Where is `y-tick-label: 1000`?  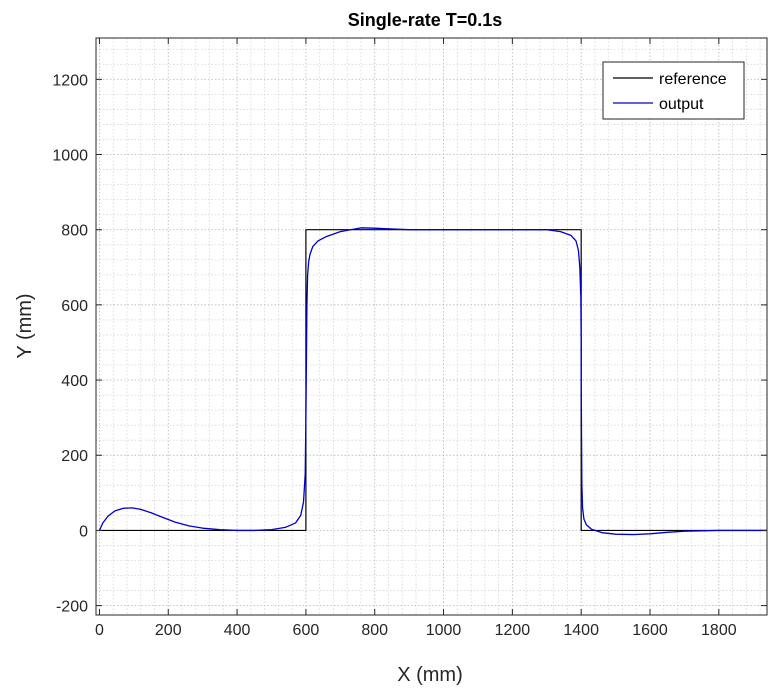
y-tick-label: 1000 is located at coordinates (70, 156).